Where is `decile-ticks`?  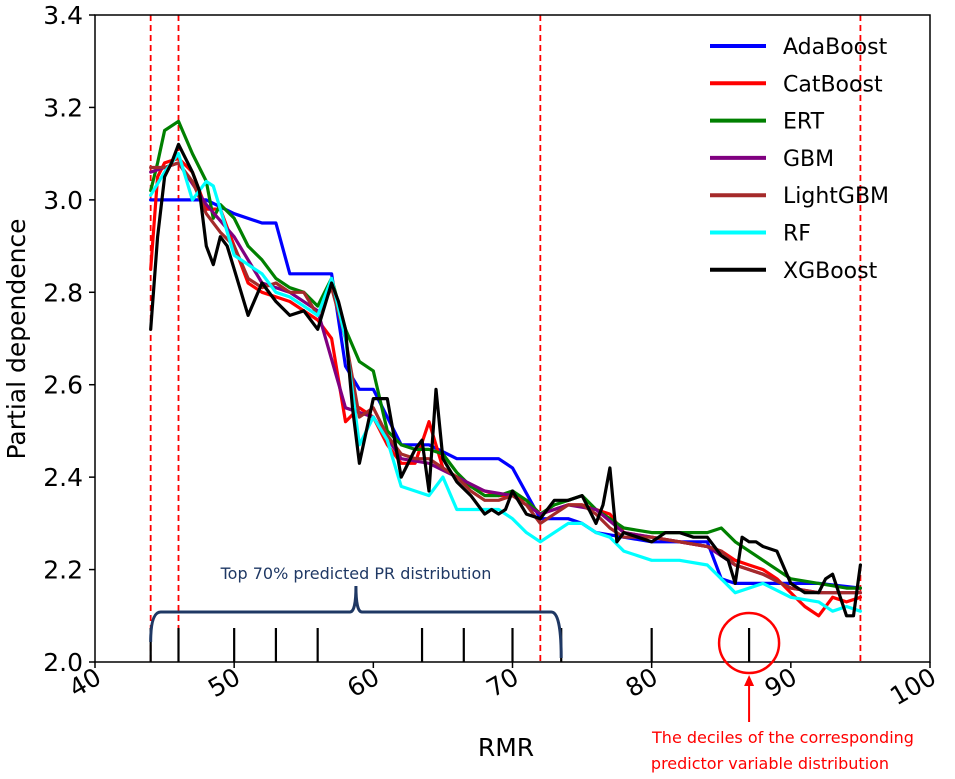
decile-ticks is located at coordinates (450, 645).